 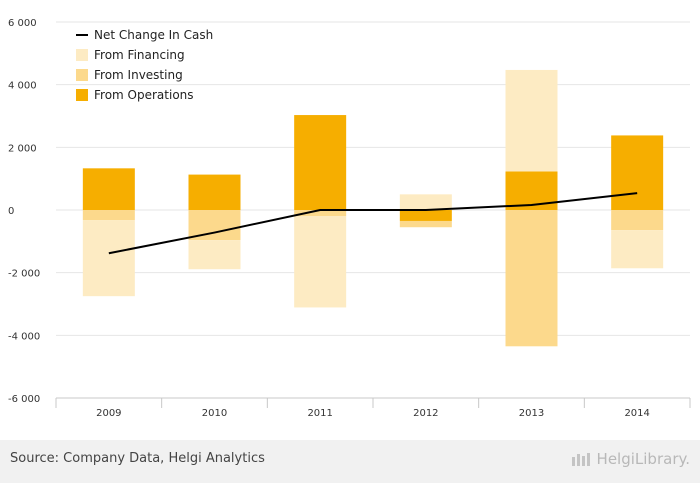 What do you see at coordinates (373, 408) in the screenshot?
I see `x-axis: 2009 2010 2011 2012 2013 2014` at bounding box center [373, 408].